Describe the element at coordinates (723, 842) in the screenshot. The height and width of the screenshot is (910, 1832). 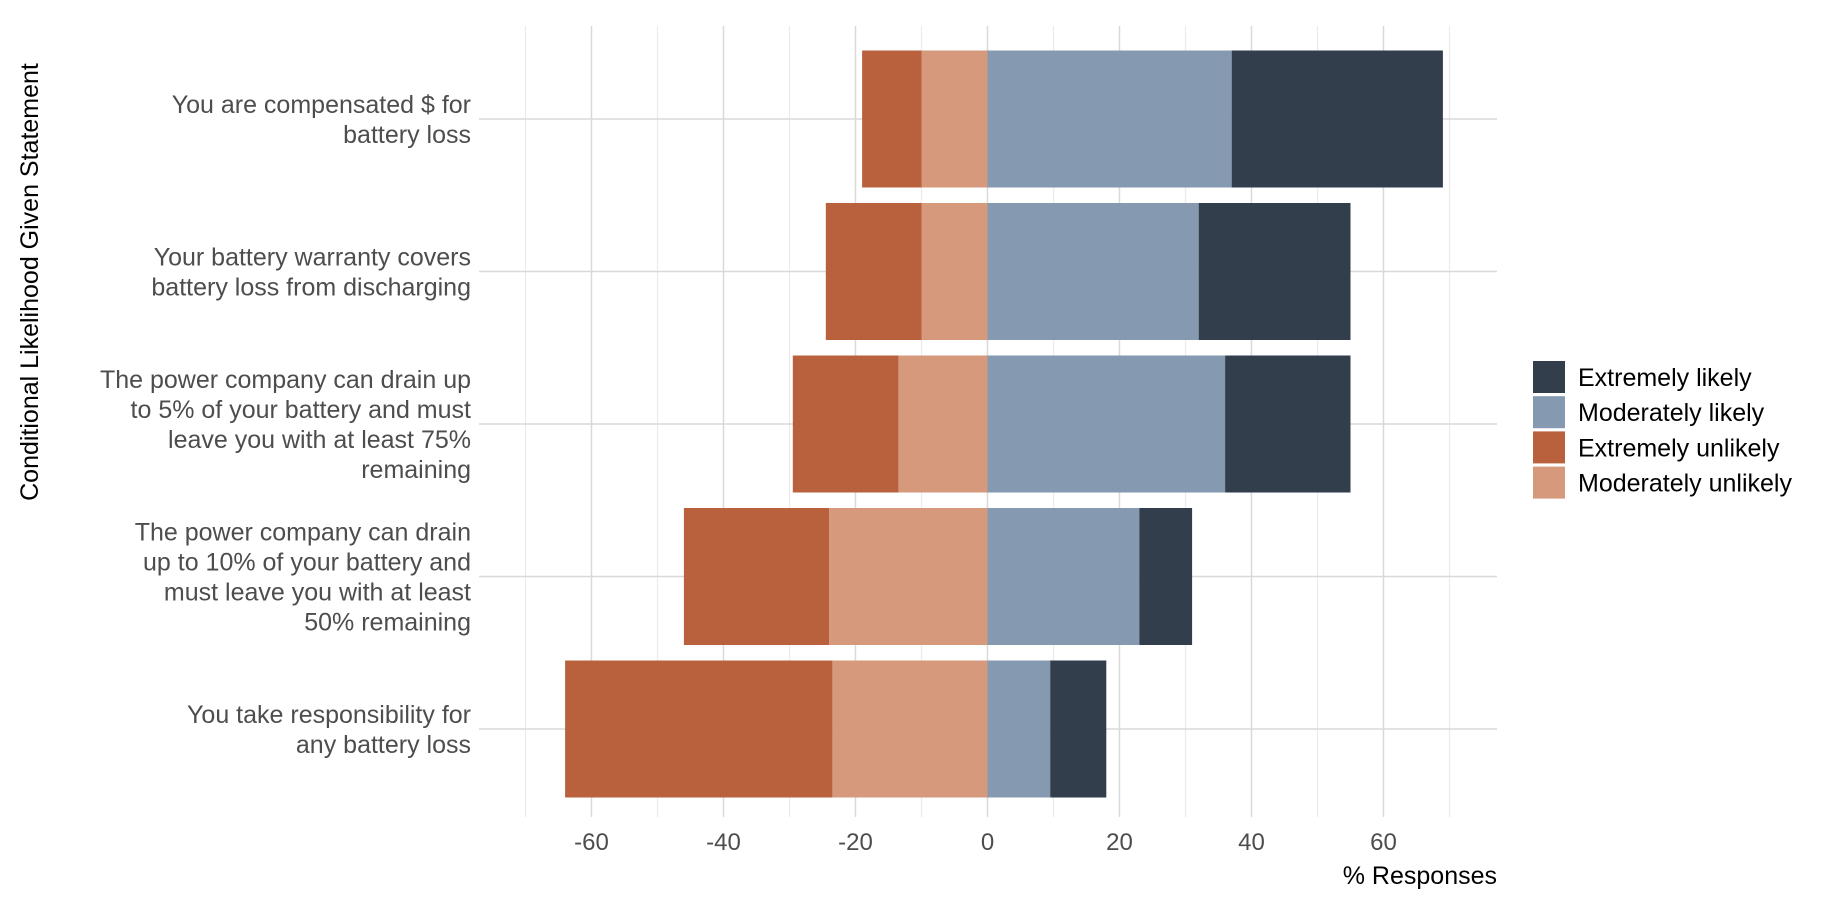
I see `x-tick-label: -40` at that location.